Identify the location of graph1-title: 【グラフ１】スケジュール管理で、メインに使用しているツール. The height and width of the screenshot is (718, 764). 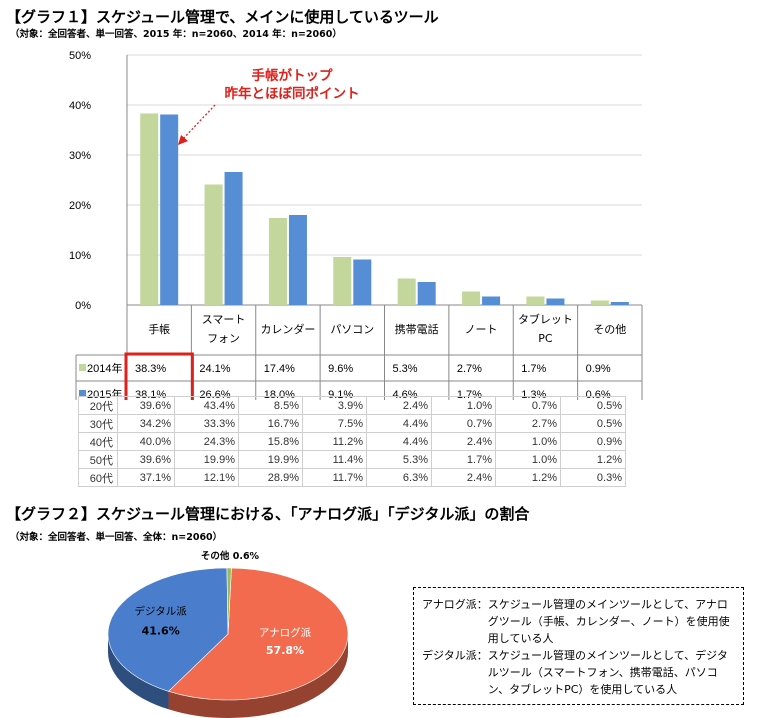
(222, 17).